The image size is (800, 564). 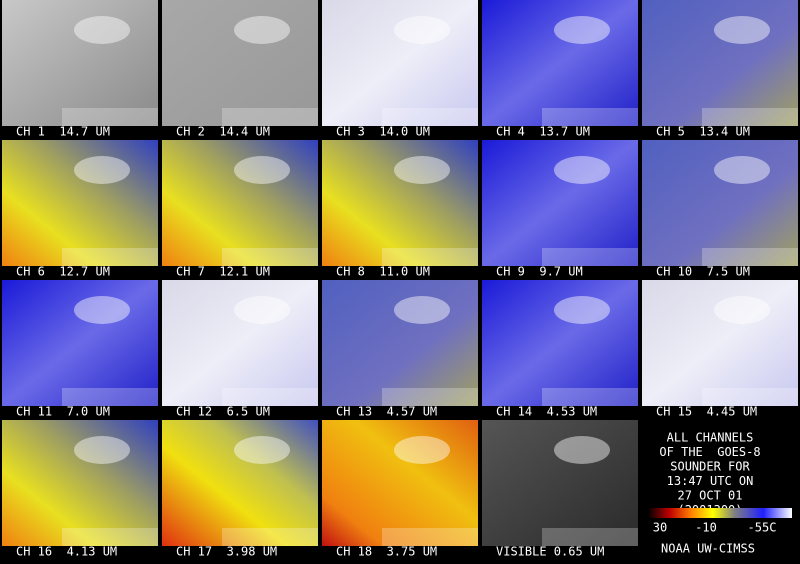 What do you see at coordinates (386, 552) in the screenshot?
I see `channel-label: CH 18 3.75 UM` at bounding box center [386, 552].